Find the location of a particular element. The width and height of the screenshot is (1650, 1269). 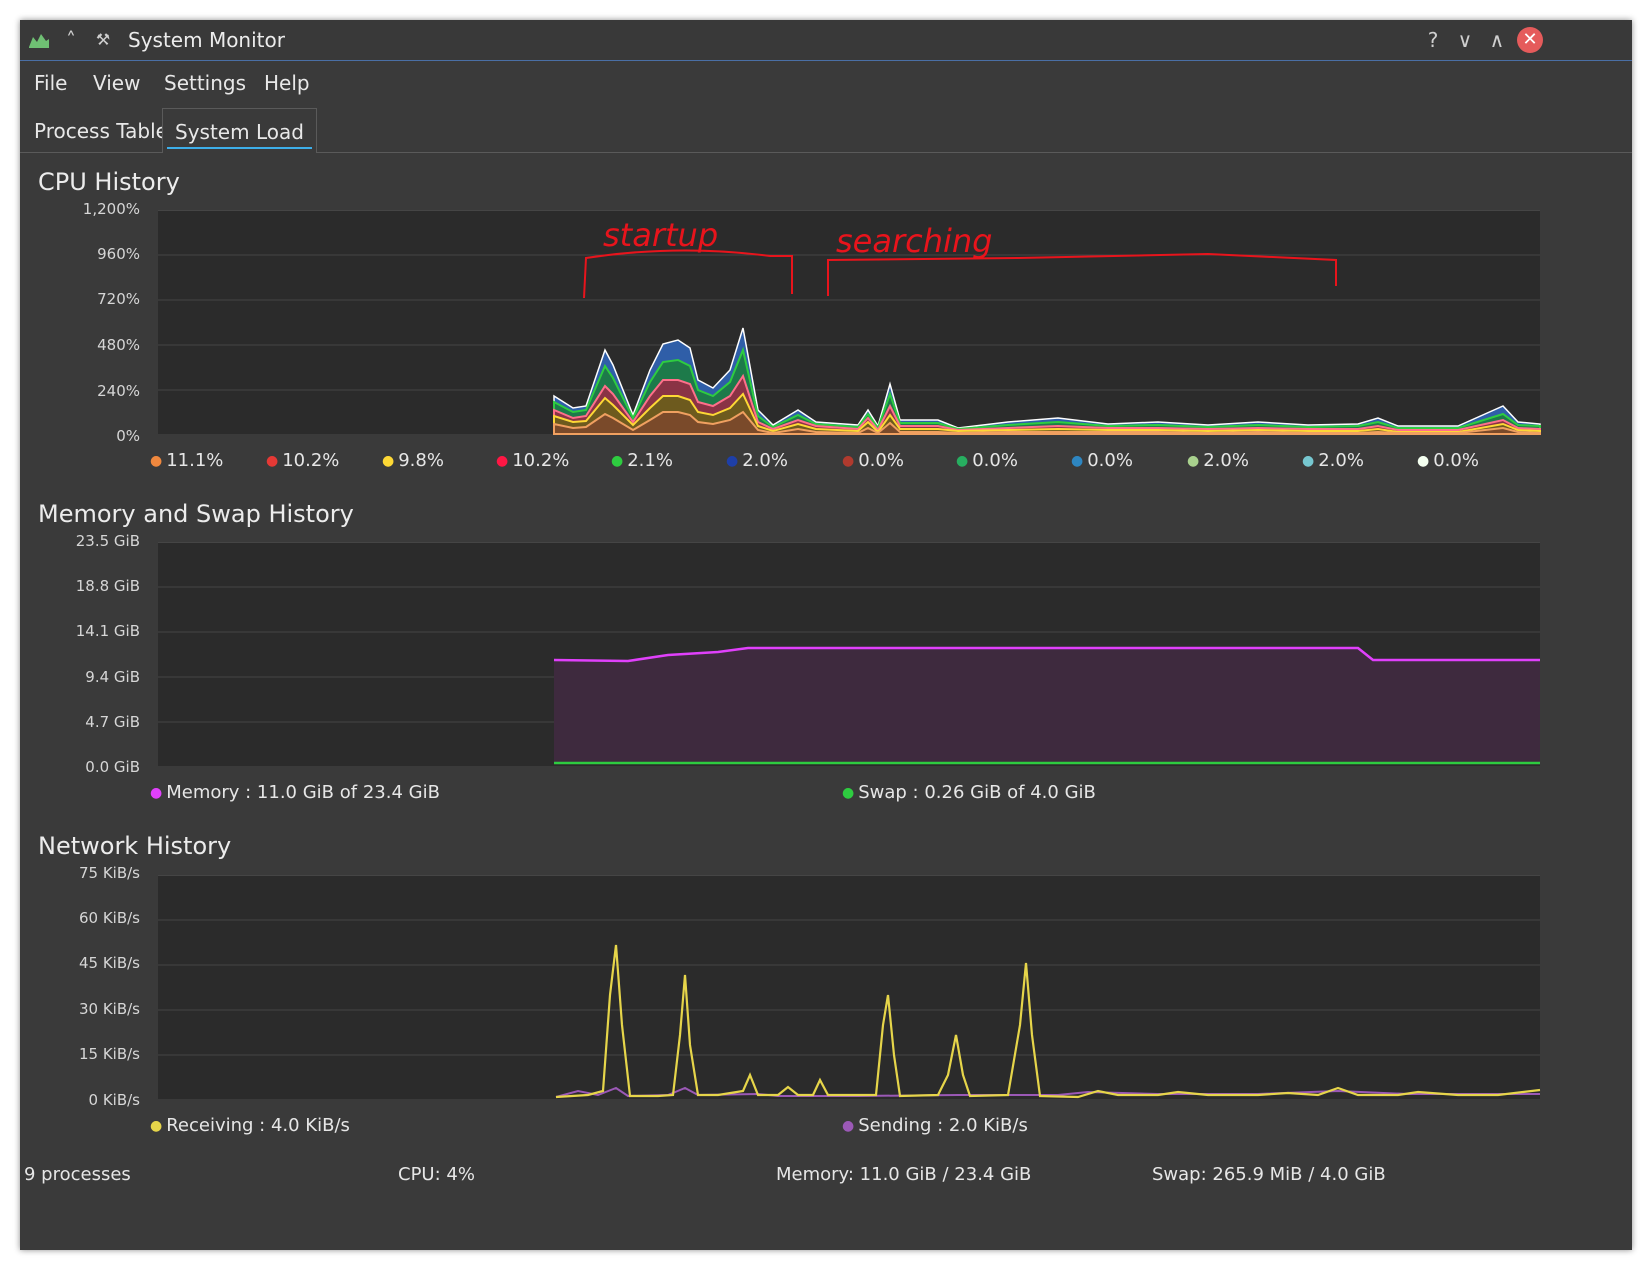

network-history-title: Network History is located at coordinates (135, 846).